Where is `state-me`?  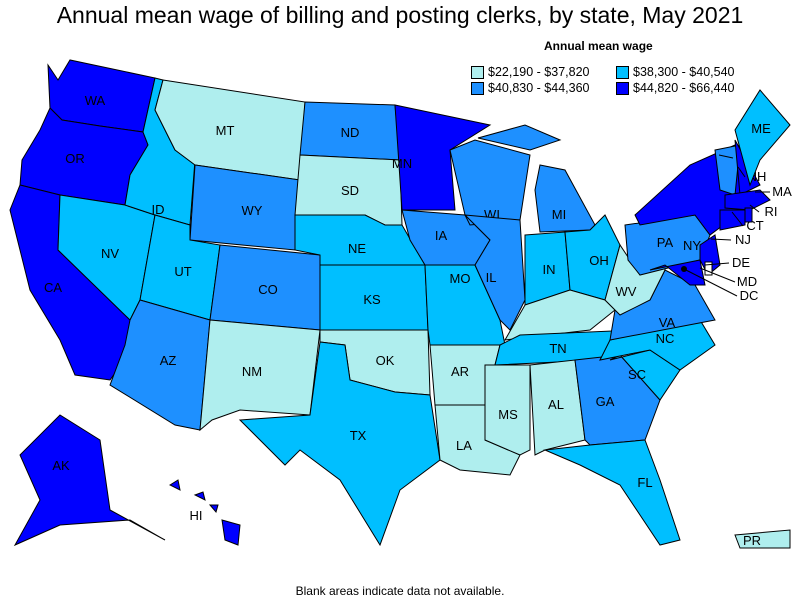
state-me is located at coordinates (762, 138).